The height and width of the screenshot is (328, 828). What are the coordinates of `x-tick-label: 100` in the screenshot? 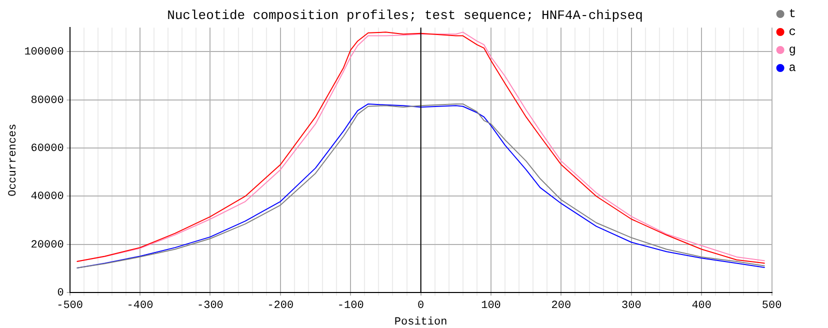 It's located at (491, 306).